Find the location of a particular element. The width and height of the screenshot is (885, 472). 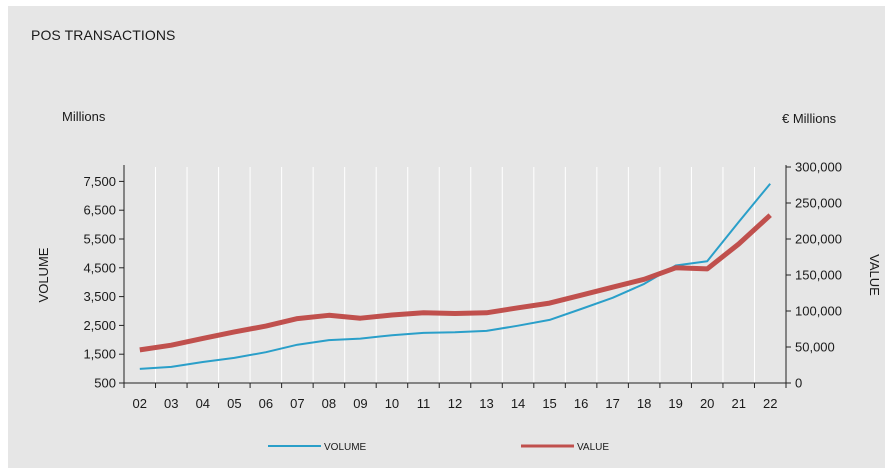

right-axis-title: VALUE is located at coordinates (874, 275).